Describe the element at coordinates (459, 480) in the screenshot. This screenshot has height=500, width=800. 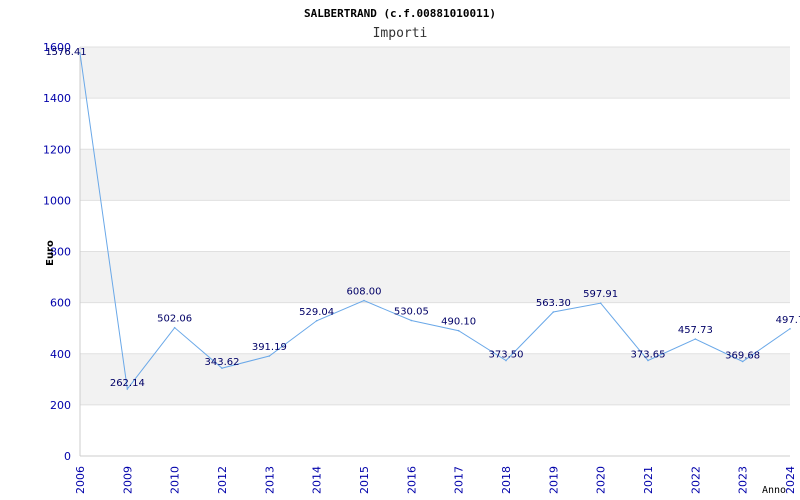
I see `x-tick-label: 2017` at that location.